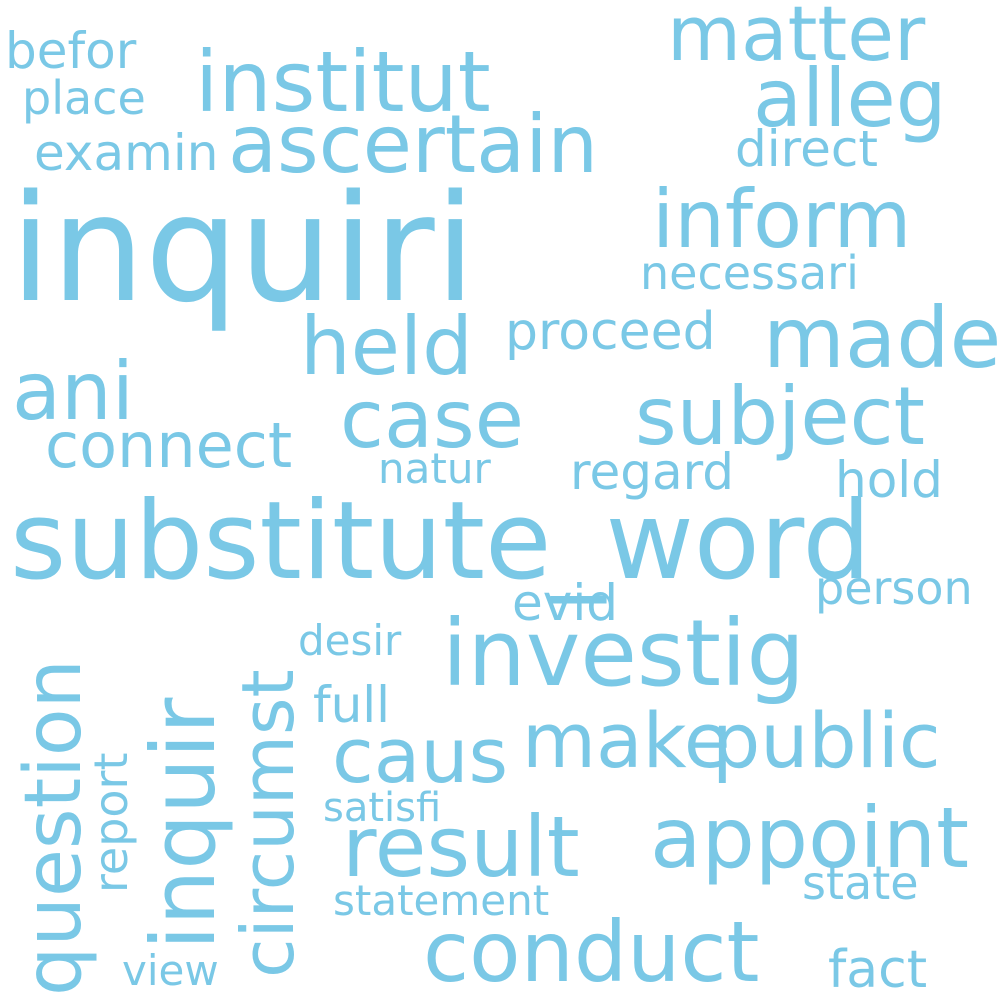 This screenshot has width=1000, height=1000. What do you see at coordinates (889, 480) in the screenshot?
I see `word-hold: hold` at bounding box center [889, 480].